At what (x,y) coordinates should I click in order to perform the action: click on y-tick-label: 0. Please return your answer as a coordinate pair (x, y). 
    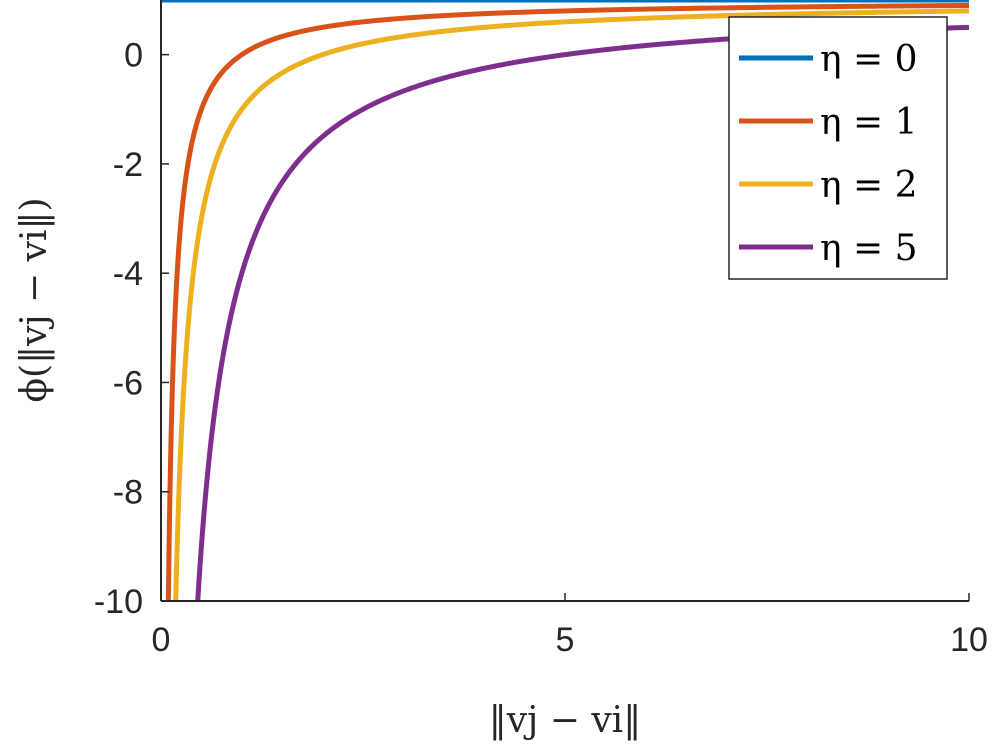
    Looking at the image, I should click on (133, 56).